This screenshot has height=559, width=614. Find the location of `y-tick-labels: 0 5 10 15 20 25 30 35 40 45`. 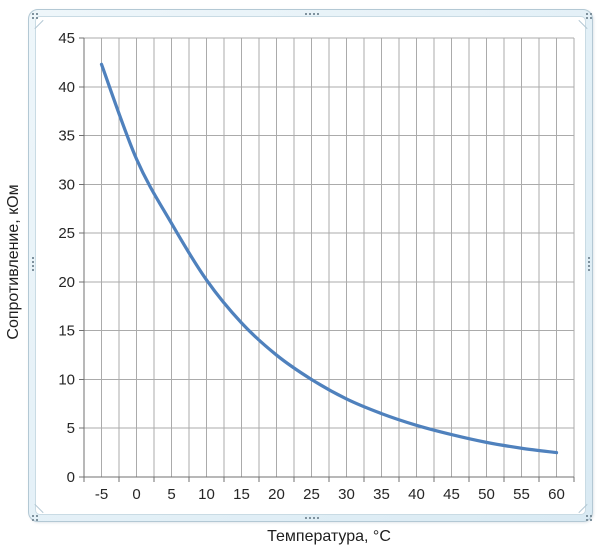

y-tick-labels: 0 5 10 15 20 25 30 35 40 45 is located at coordinates (66, 258).